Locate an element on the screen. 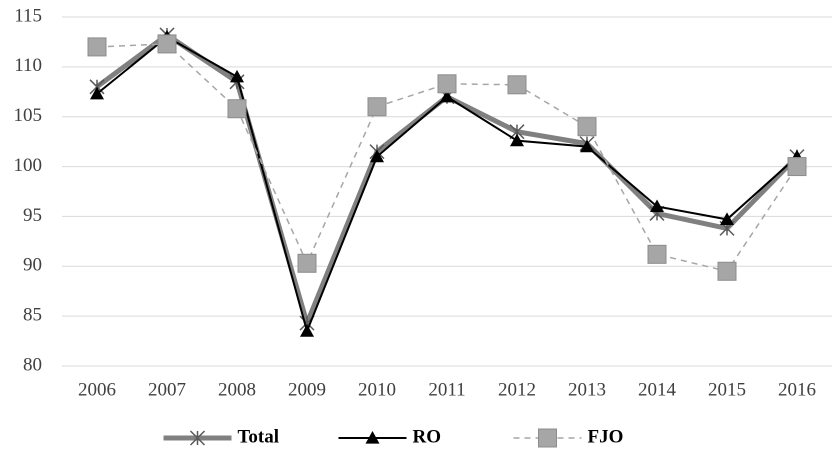 This screenshot has height=456, width=833. legend-label: Total is located at coordinates (259, 436).